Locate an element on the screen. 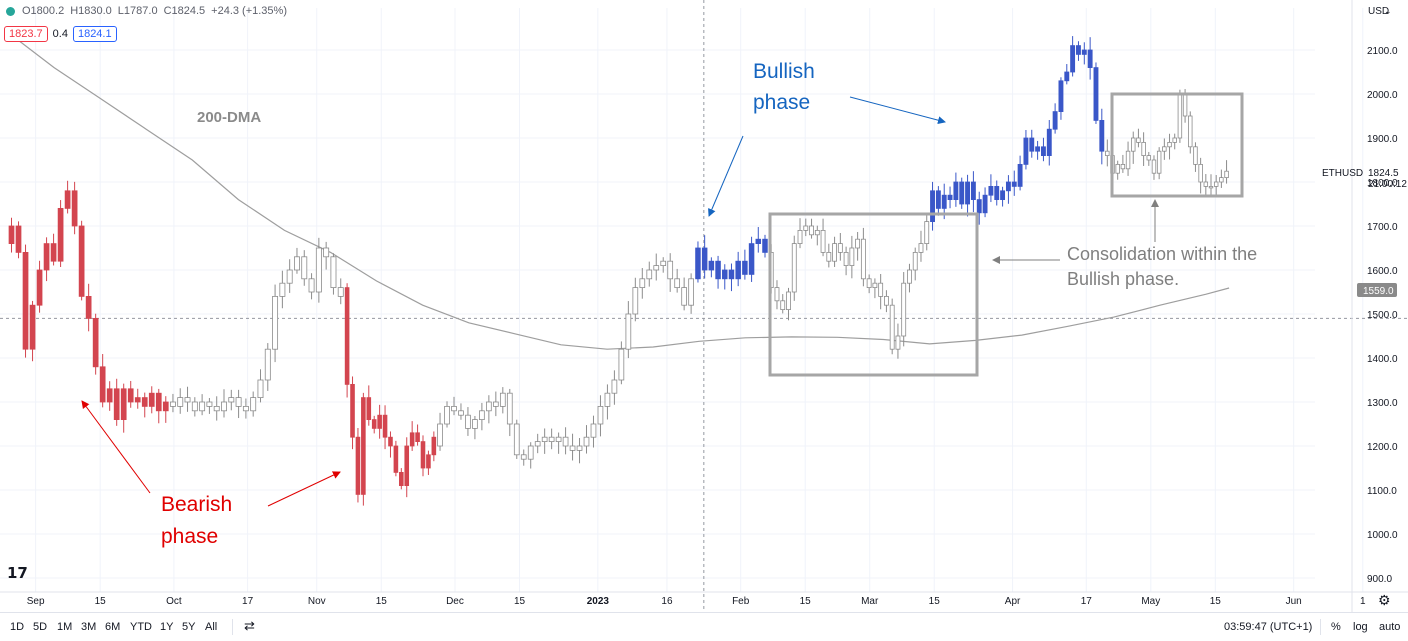 The image size is (1408, 641). date-range-icon: ⇄ is located at coordinates (249, 625).